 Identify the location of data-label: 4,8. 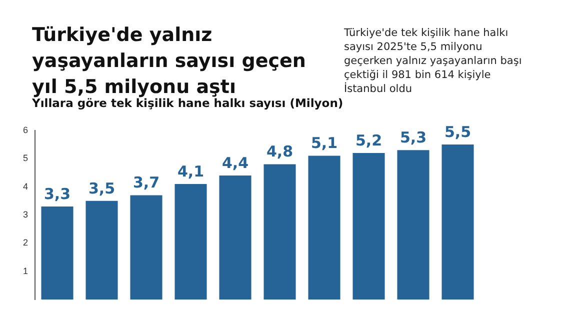
(280, 151).